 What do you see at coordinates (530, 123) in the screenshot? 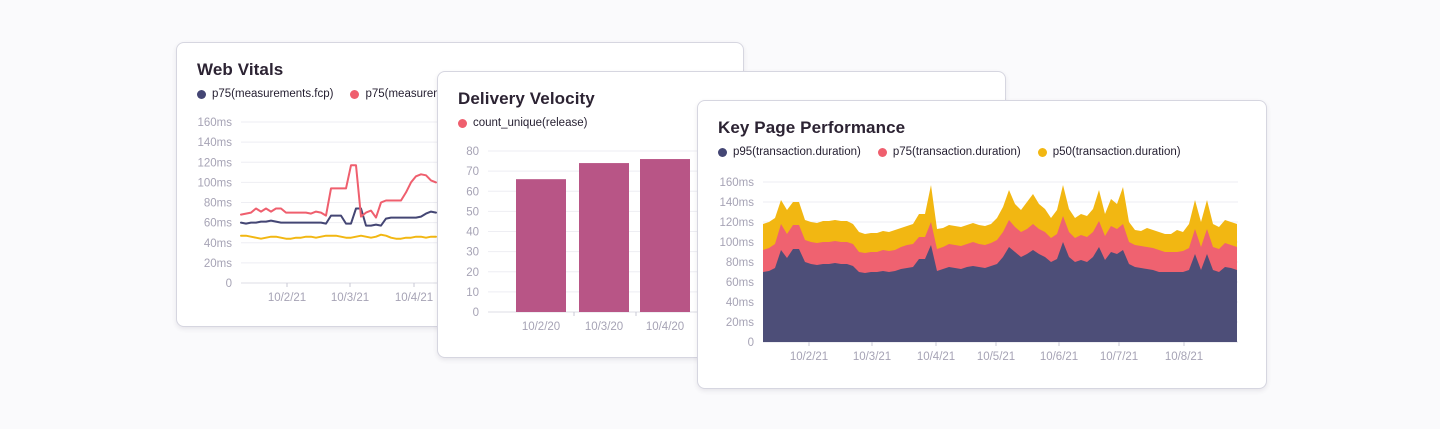
I see `legend-label: count_unique(release)` at bounding box center [530, 123].